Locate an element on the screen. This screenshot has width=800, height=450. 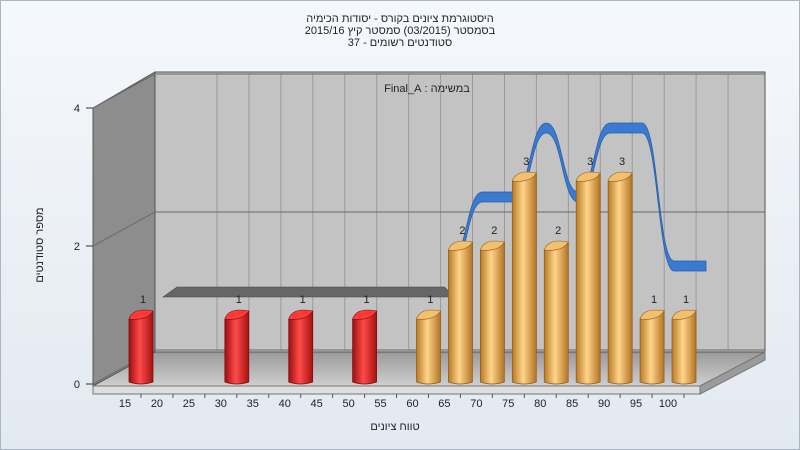
chart-title-line-2: בסמסטר (03/2015) סמסטר קיץ 2015/16 is located at coordinates (400, 31).